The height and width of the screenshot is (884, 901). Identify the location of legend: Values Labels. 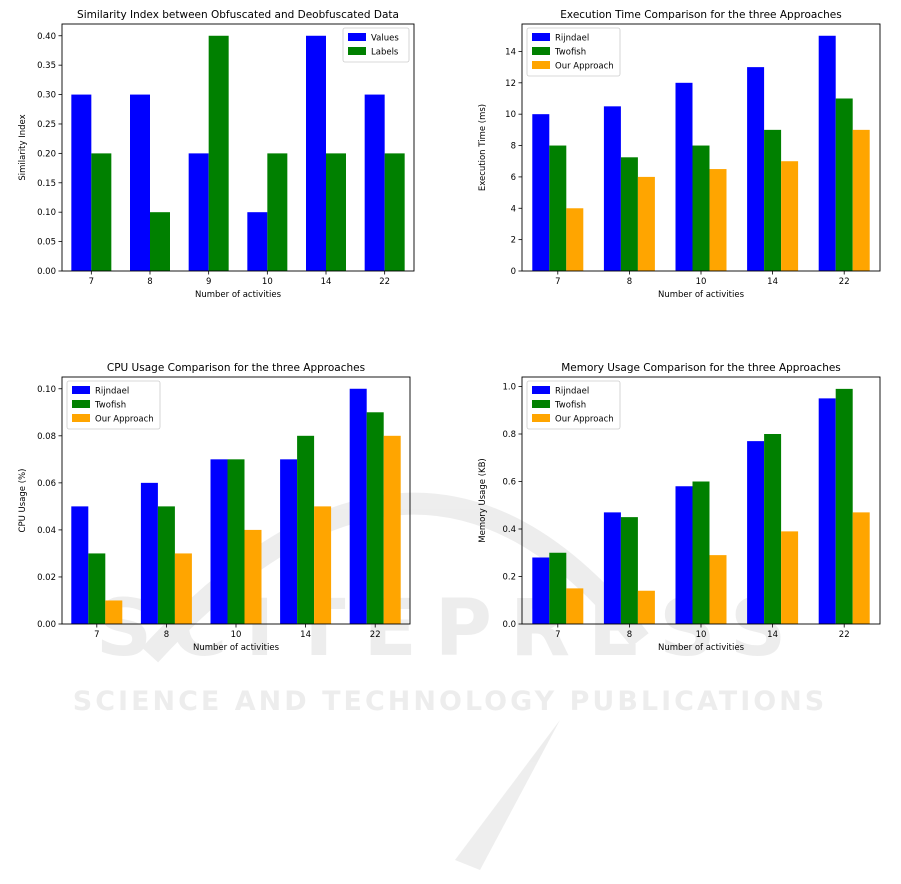
(376, 45).